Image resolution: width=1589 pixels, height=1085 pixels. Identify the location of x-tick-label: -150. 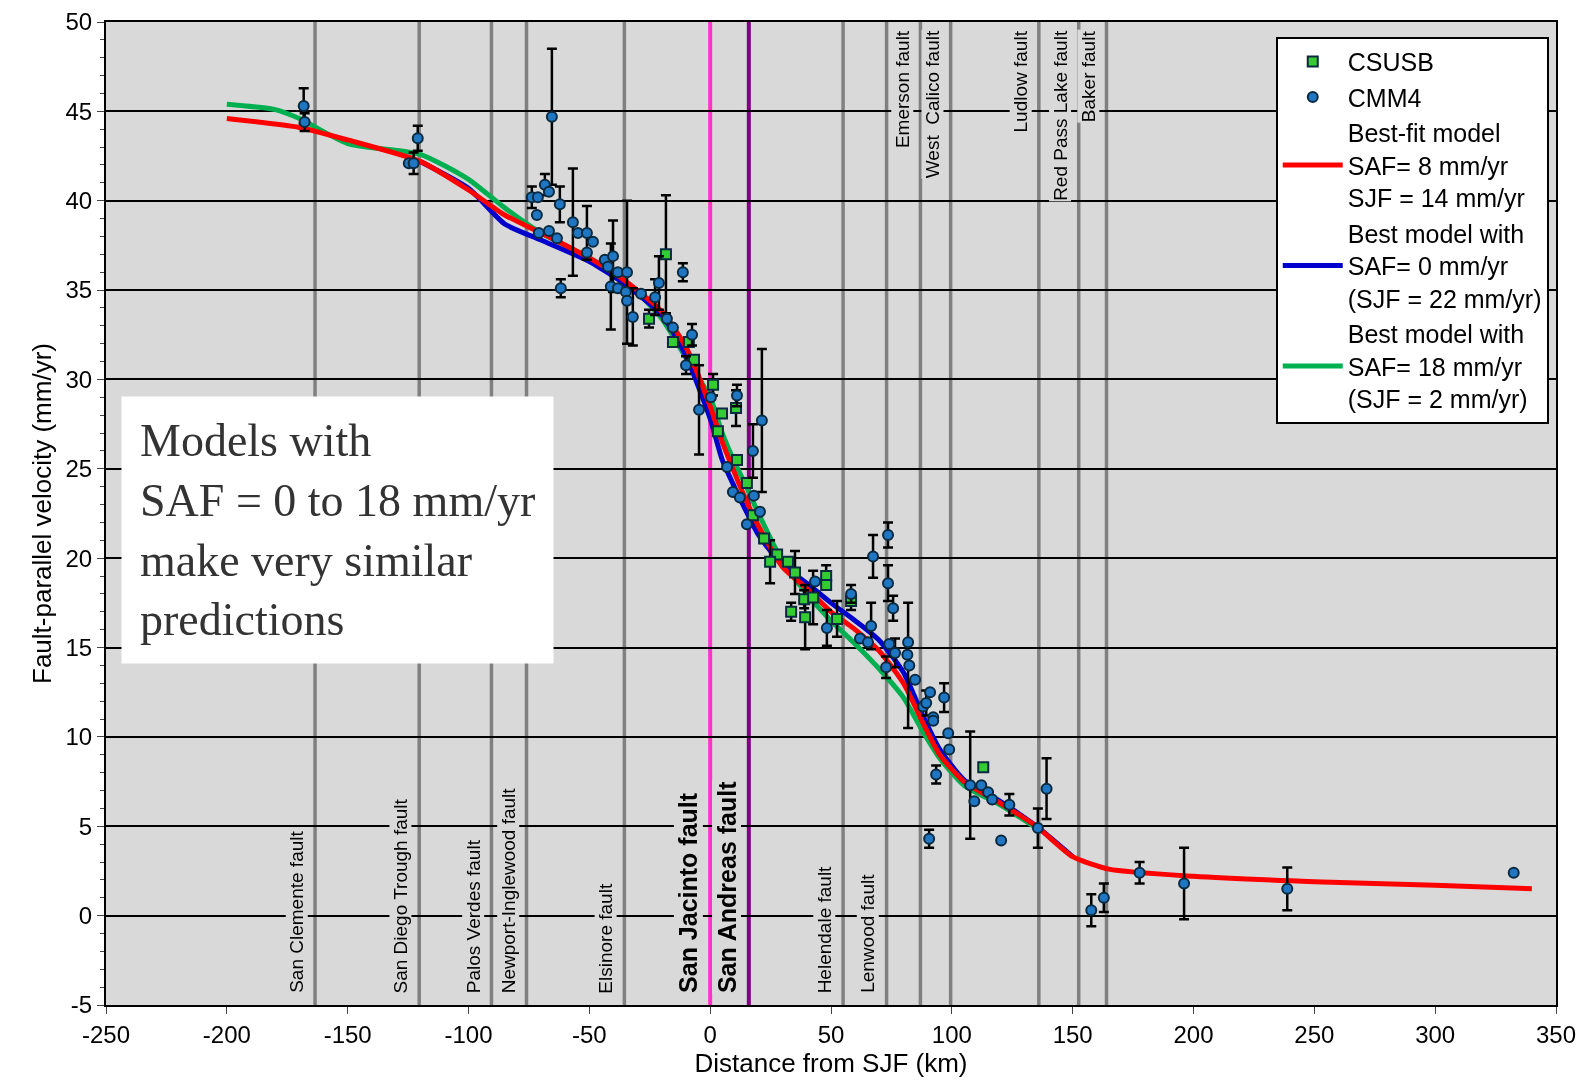
(347, 1034).